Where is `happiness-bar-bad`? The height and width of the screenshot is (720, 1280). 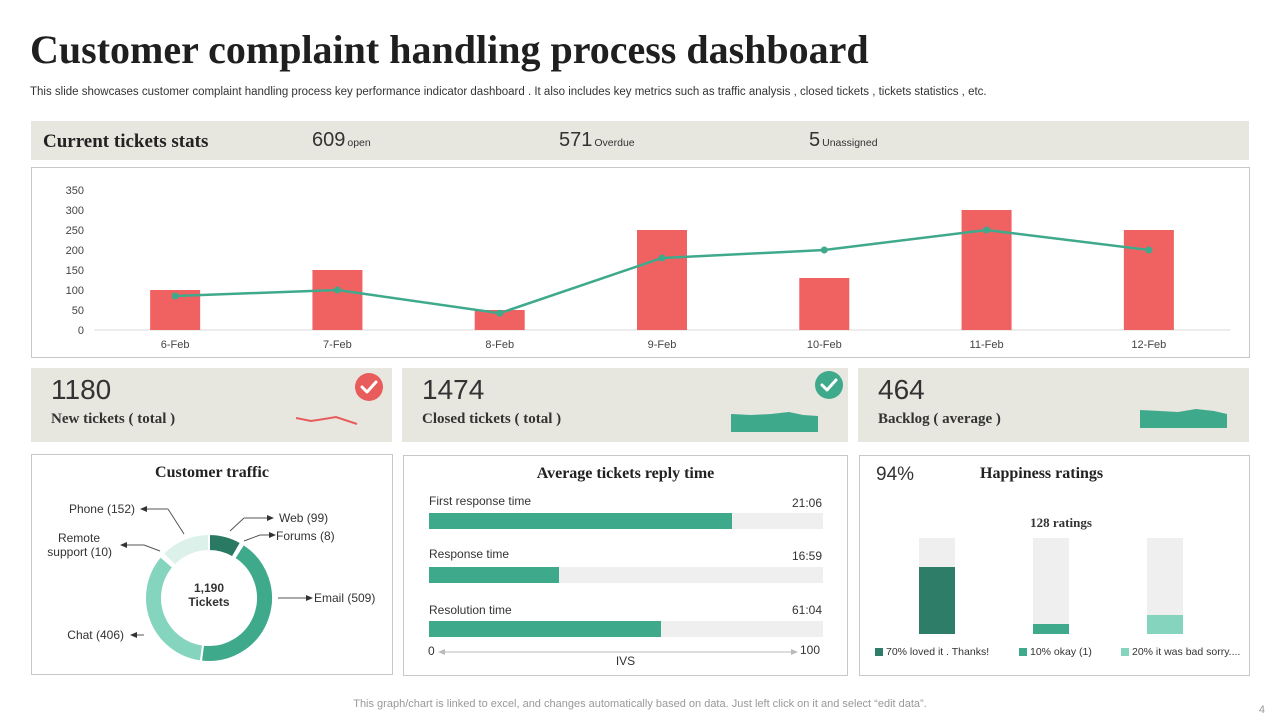 happiness-bar-bad is located at coordinates (1165, 586).